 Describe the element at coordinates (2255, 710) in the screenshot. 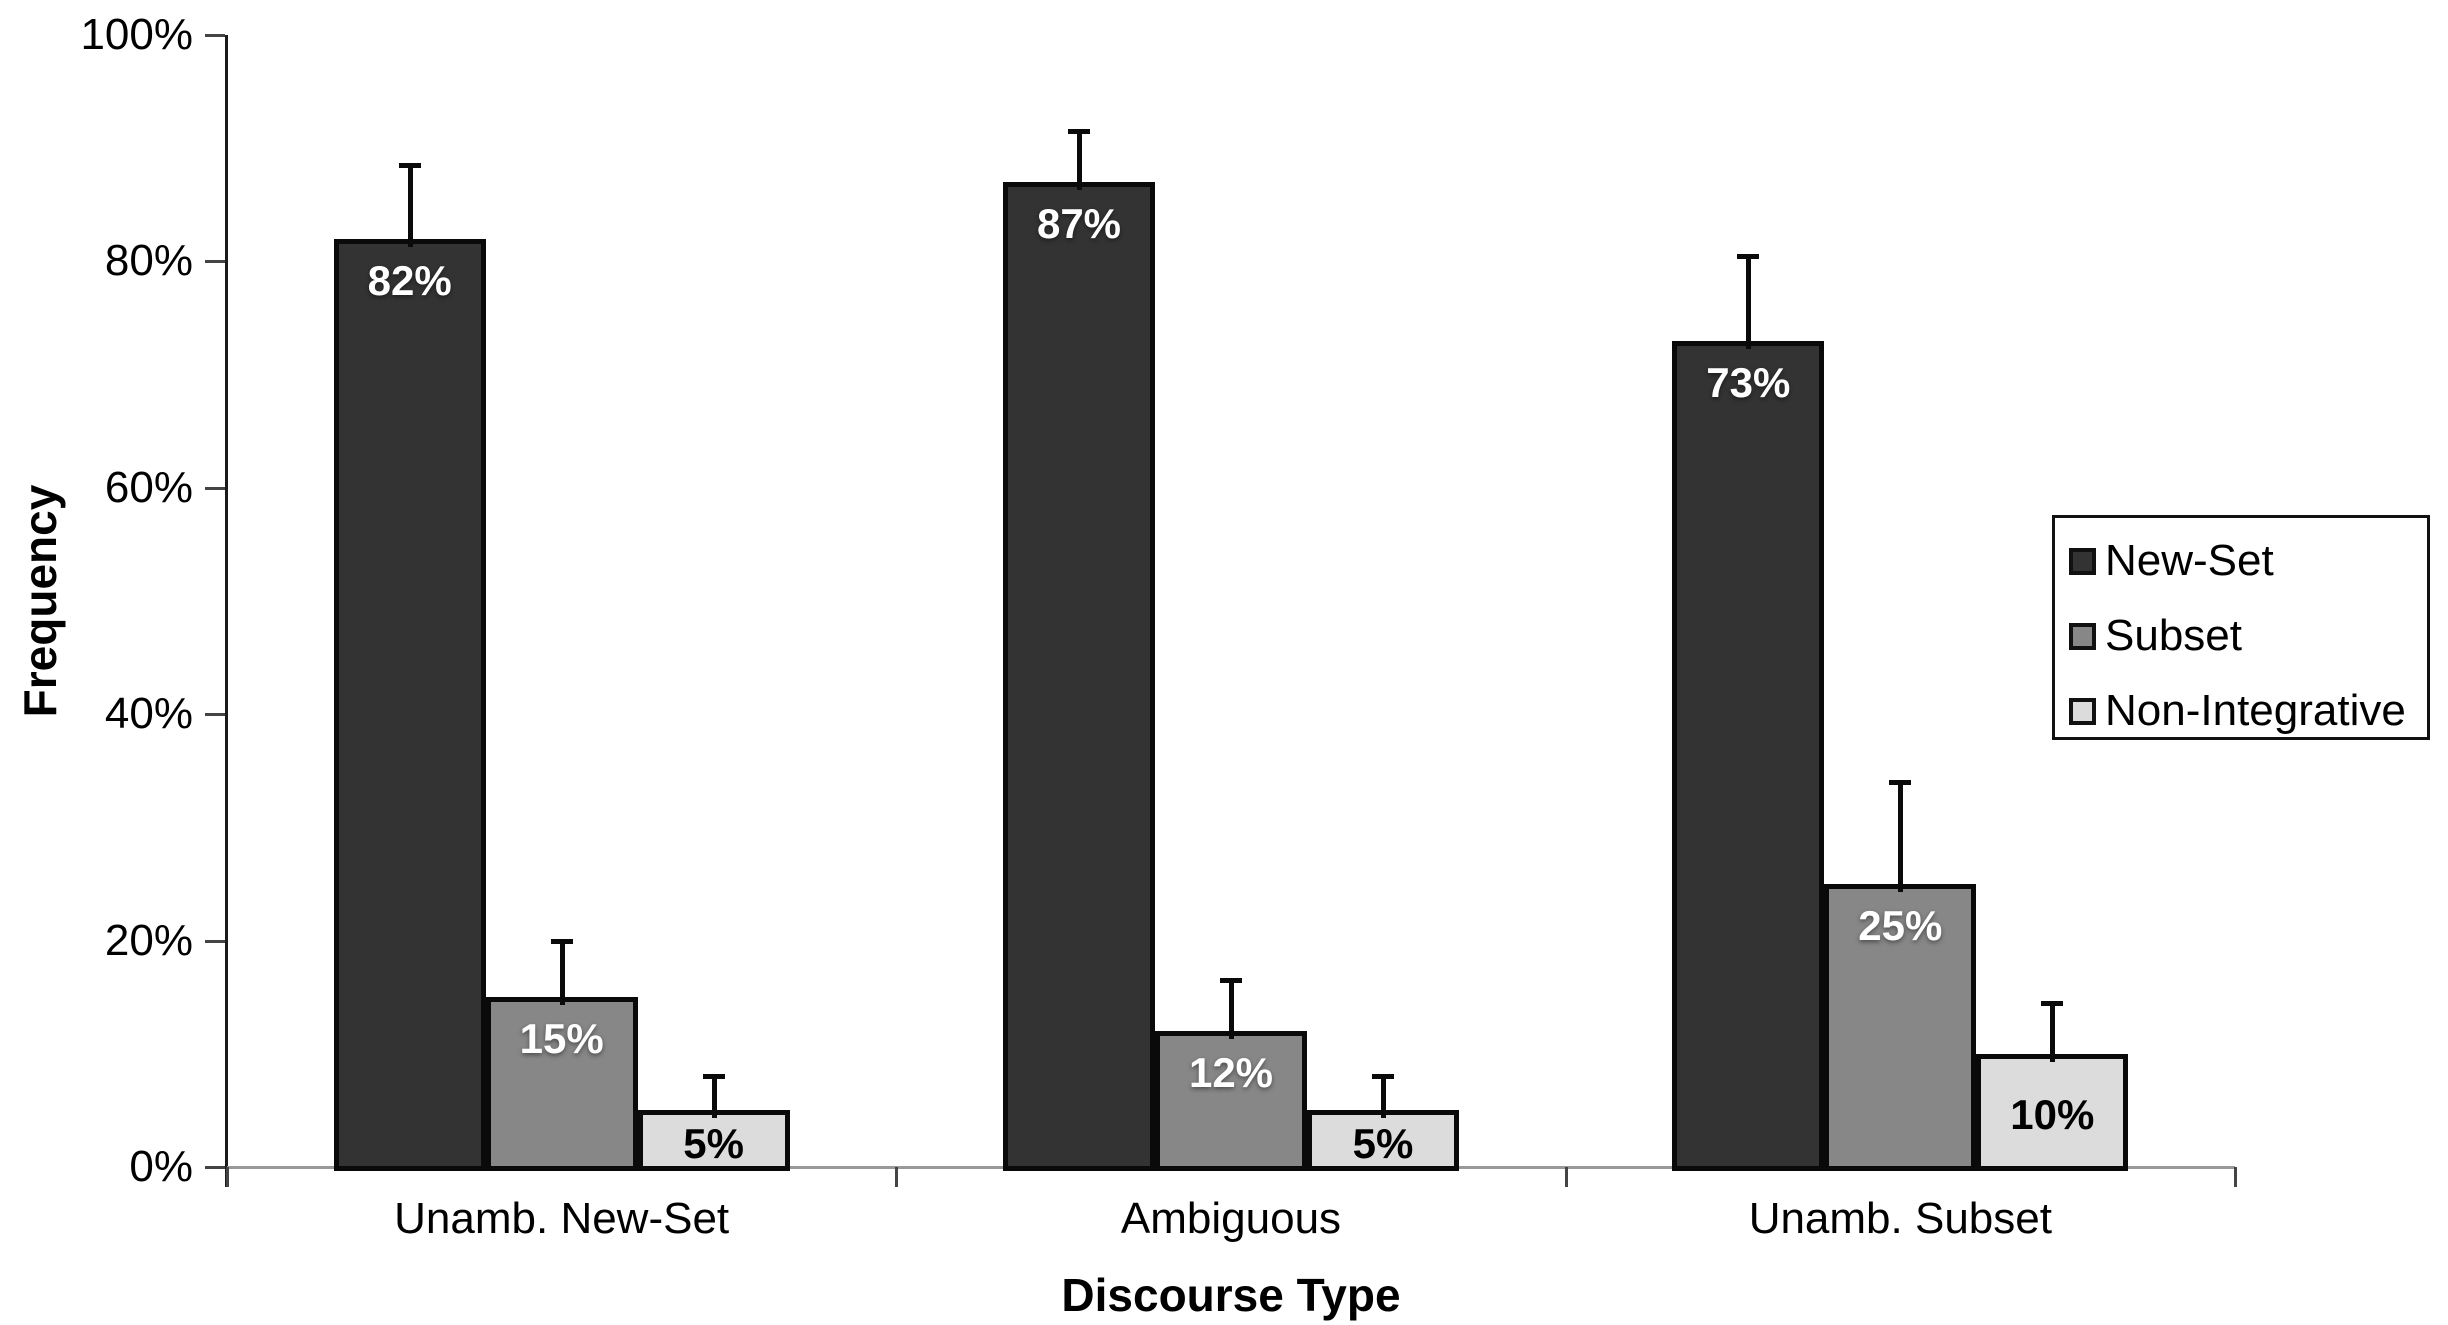

I see `legend-label: Non-Integrative` at that location.